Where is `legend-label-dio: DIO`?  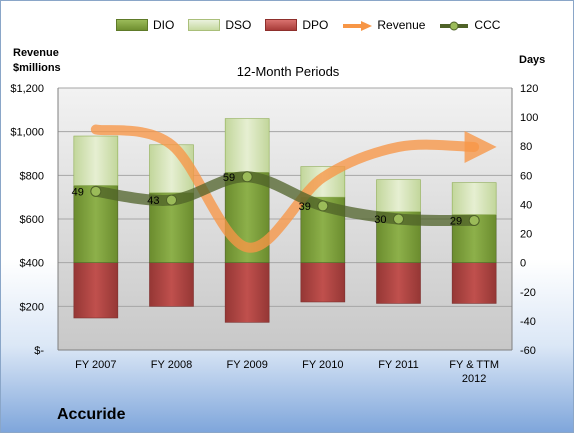 legend-label-dio: DIO is located at coordinates (164, 25).